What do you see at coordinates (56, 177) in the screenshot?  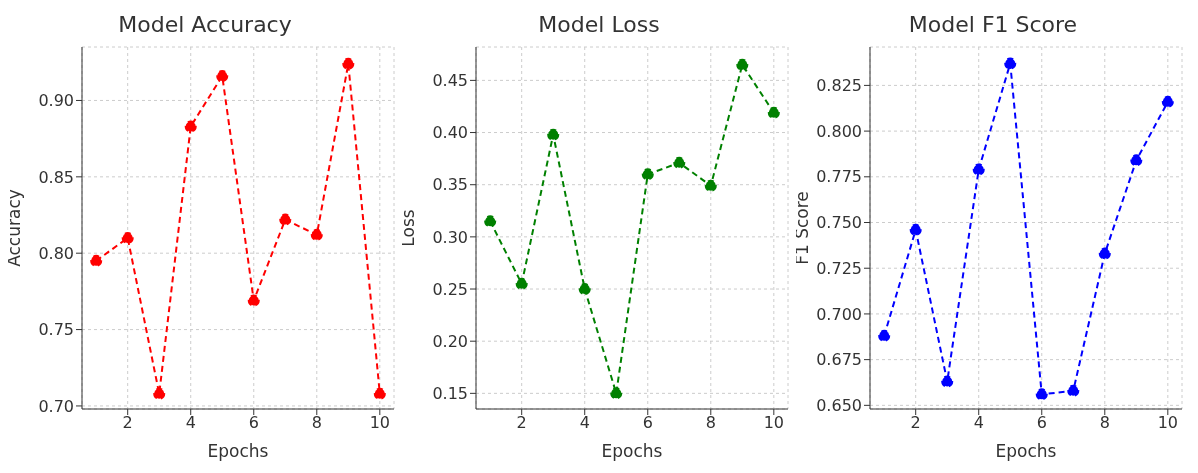 I see `y-tick-label: 0.85` at bounding box center [56, 177].